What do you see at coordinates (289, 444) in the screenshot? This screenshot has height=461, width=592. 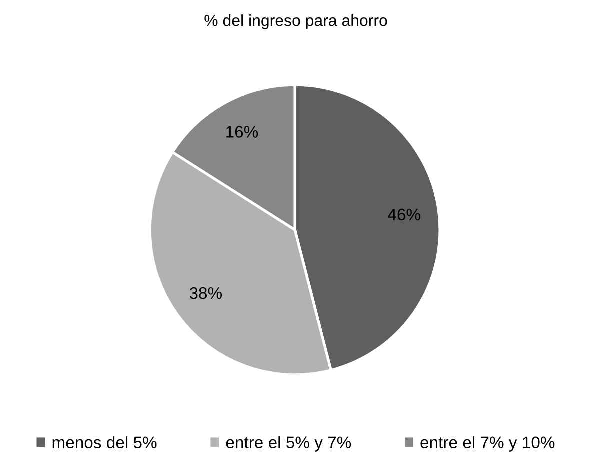 I see `legend-label: entre el 5% y 7%` at bounding box center [289, 444].